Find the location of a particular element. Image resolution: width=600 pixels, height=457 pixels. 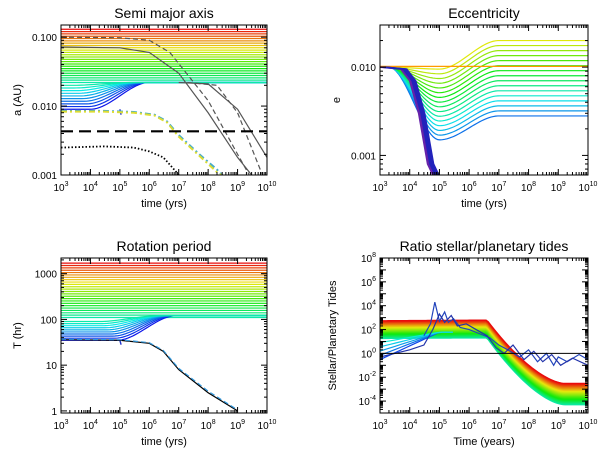

x-axis-a: 10³ 10⁴ 10⁵ 10⁶ 10⁷ 10⁸ 10⁹ 10¹⁰ is located at coordinates (165, 109).